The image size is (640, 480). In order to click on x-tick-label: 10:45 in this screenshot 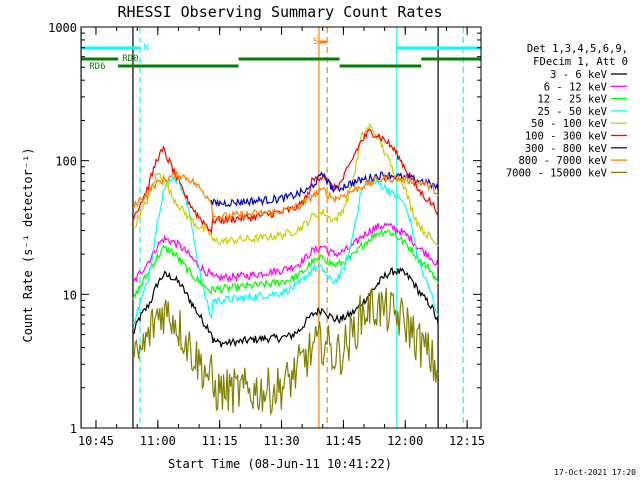, I will do `click(96, 441)`.